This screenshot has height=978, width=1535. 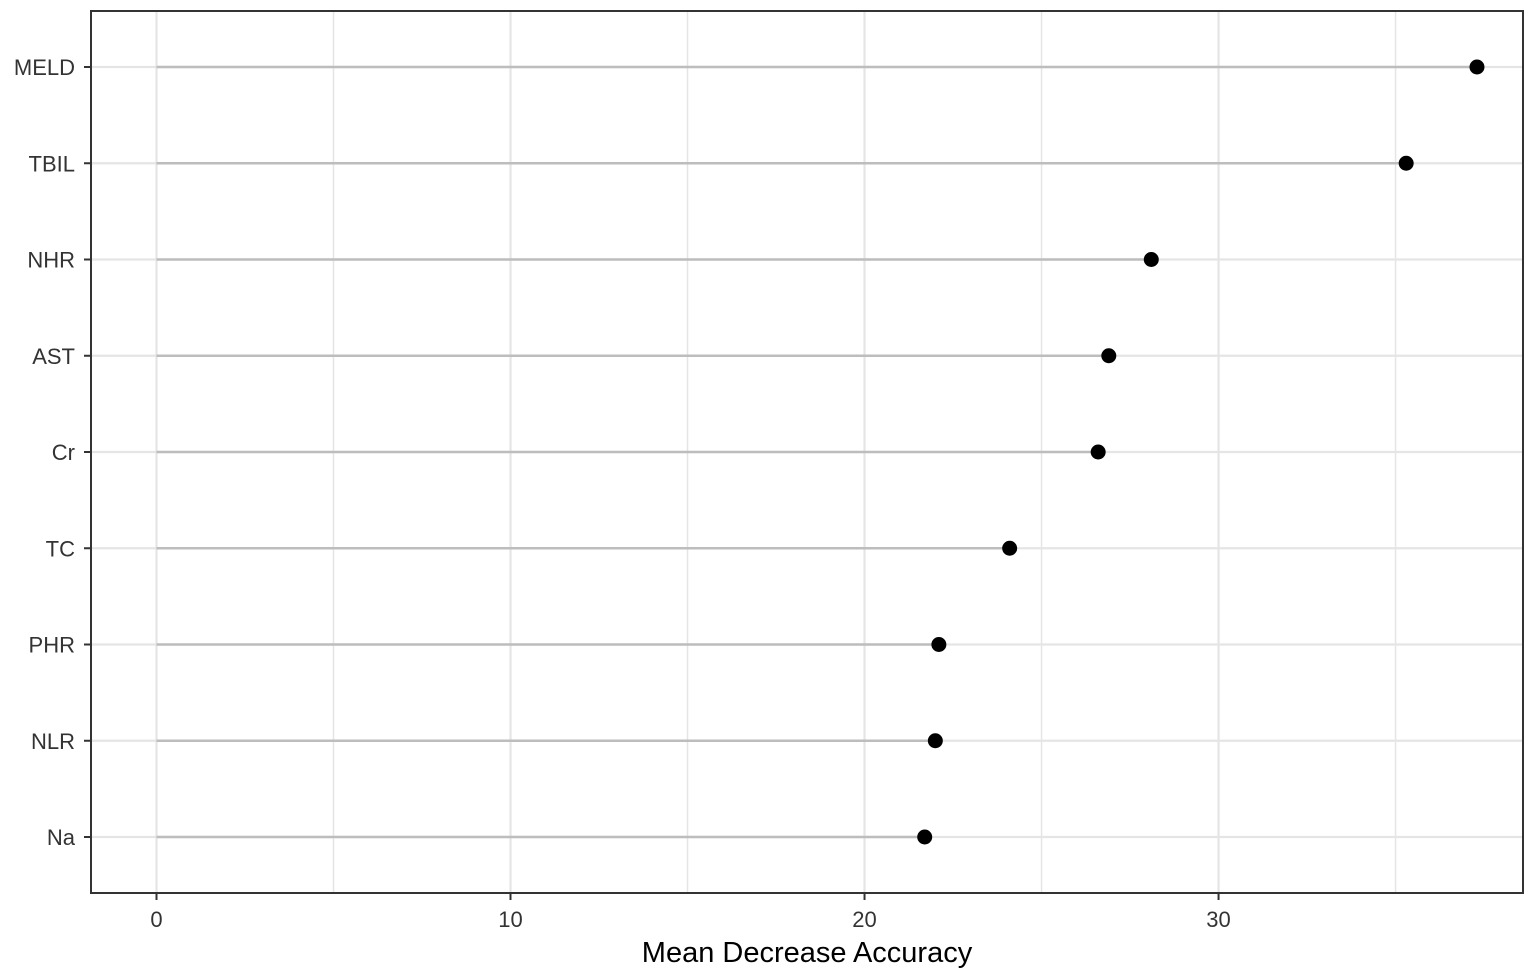 What do you see at coordinates (1098, 452) in the screenshot?
I see `point-cr` at bounding box center [1098, 452].